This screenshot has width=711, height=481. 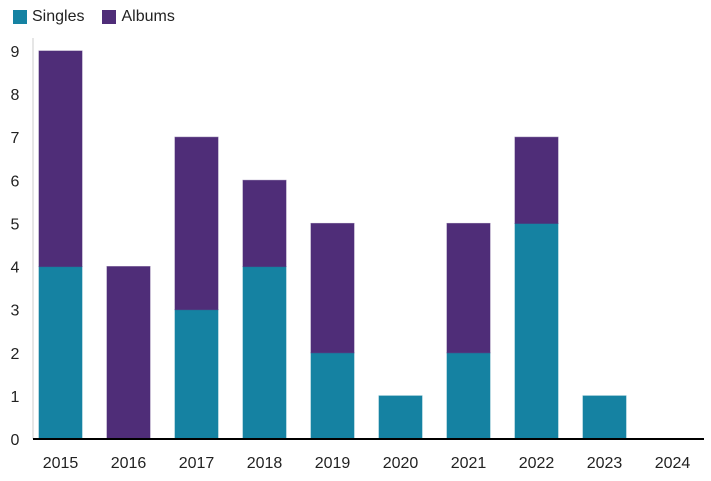 I want to click on bar-singles-2015, so click(x=60, y=353).